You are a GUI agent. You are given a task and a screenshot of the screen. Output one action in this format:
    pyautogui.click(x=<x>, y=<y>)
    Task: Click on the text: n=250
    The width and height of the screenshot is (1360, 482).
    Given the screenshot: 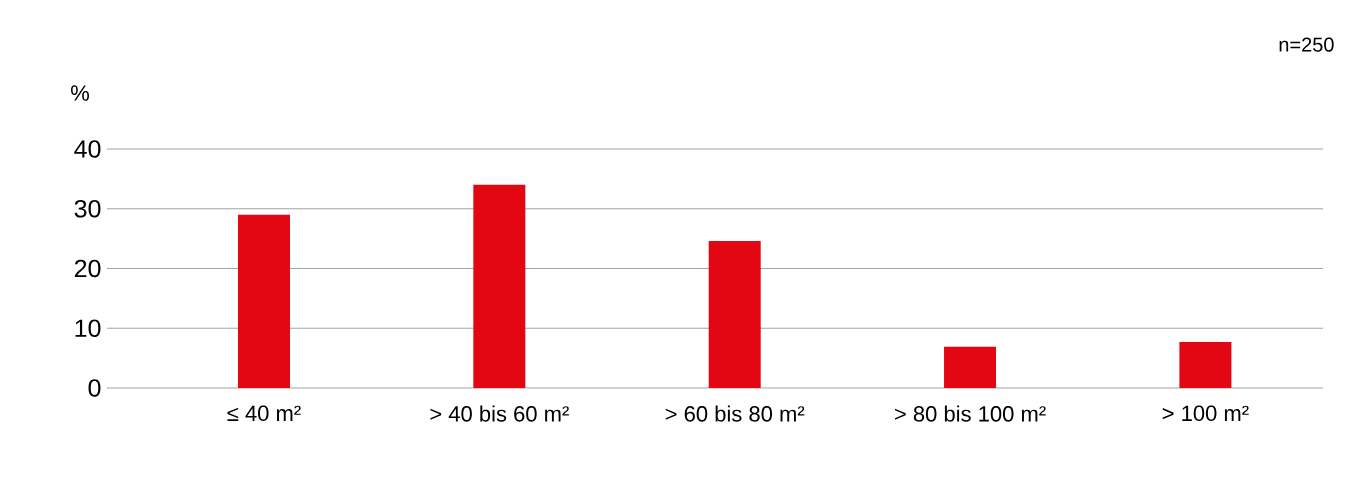 What is the action you would take?
    pyautogui.click(x=1306, y=44)
    